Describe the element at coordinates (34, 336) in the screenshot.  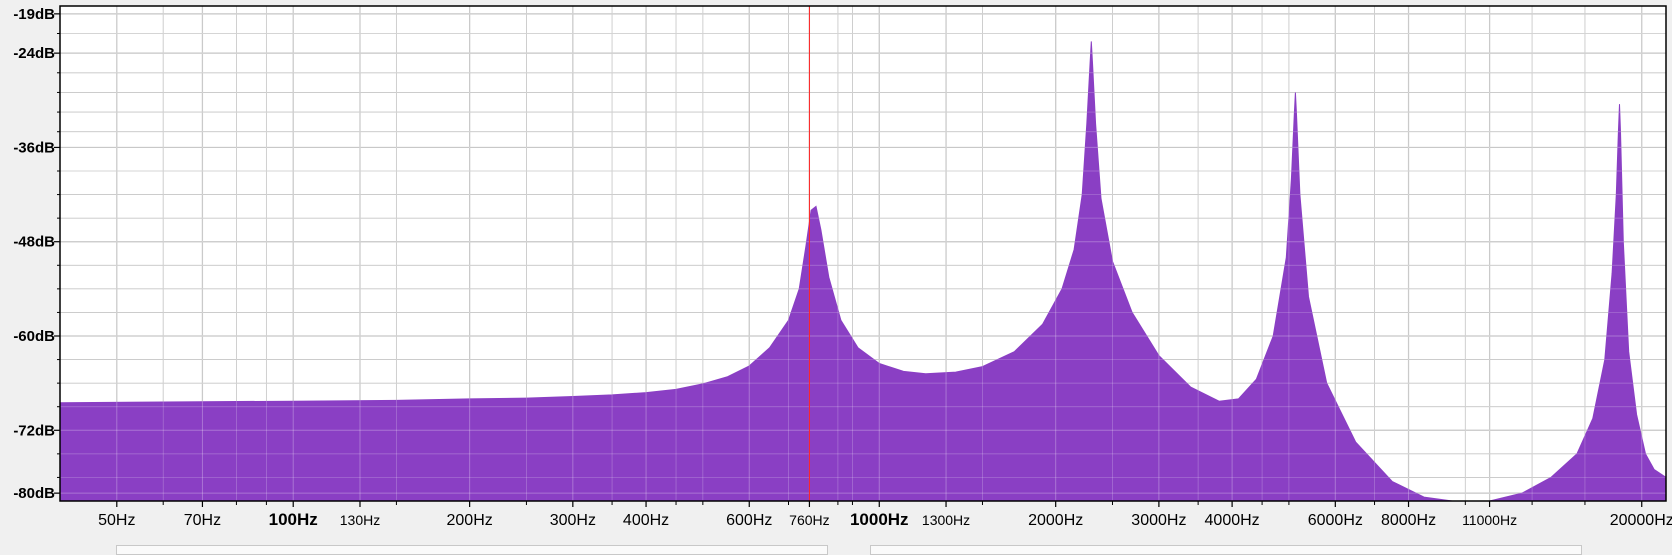
I see `y-tick-label: -60dB` at that location.